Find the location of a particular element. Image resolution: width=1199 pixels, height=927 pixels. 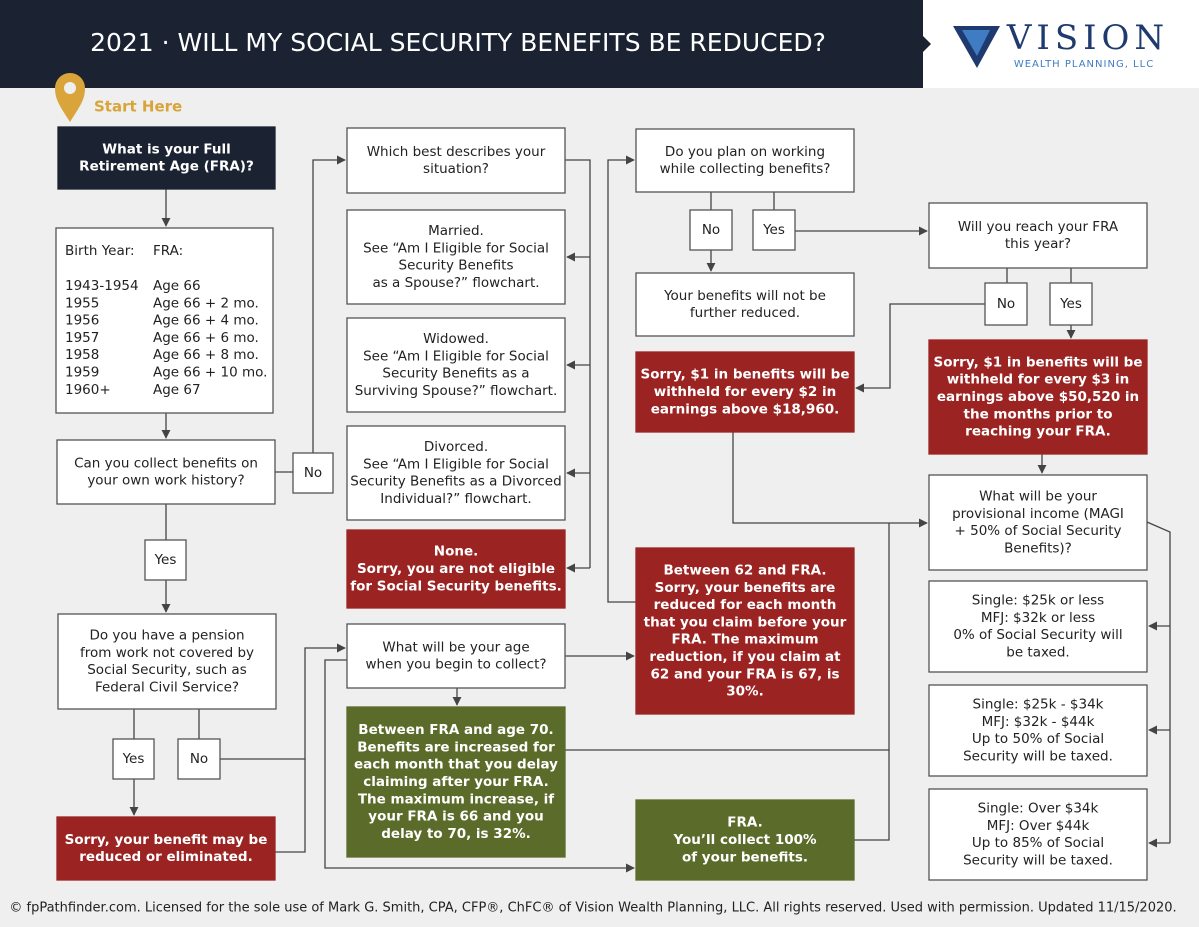

fra-table-header: Birth Year: is located at coordinates (100, 251).